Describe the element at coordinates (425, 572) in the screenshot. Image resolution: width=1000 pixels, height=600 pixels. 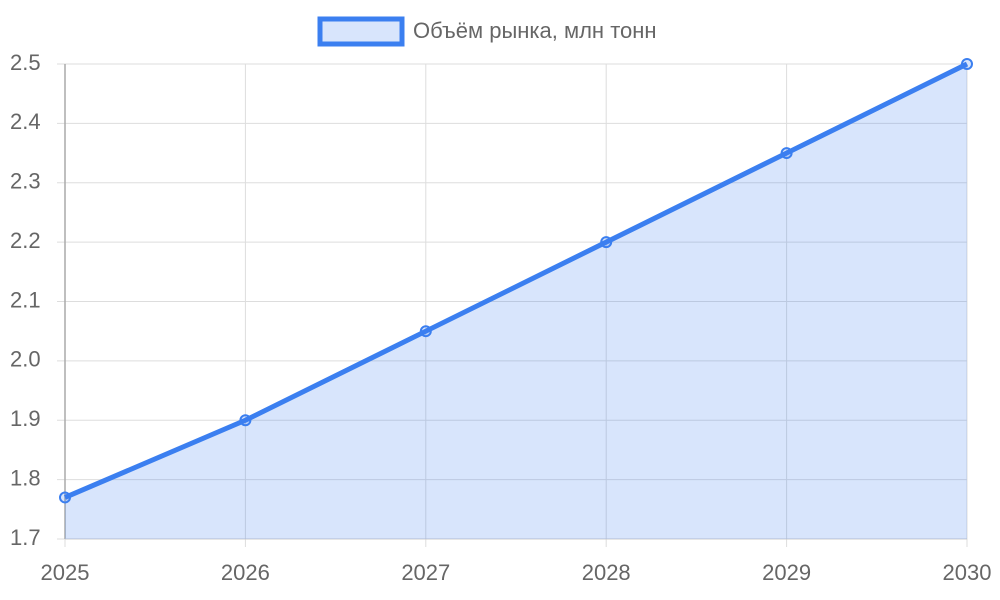
I see `x-tick-label: 2027` at that location.